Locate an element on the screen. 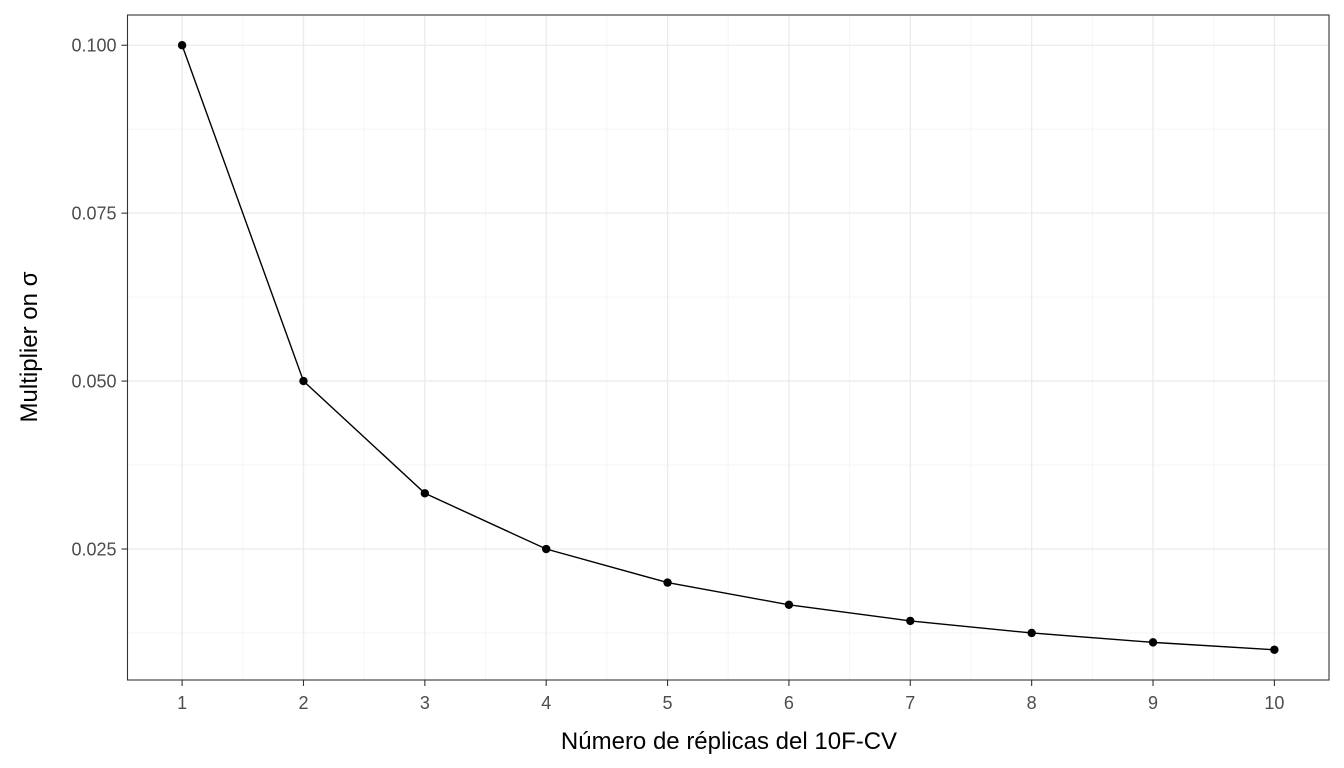 The height and width of the screenshot is (768, 1344). y-tick-label: 0.075 is located at coordinates (93, 214).